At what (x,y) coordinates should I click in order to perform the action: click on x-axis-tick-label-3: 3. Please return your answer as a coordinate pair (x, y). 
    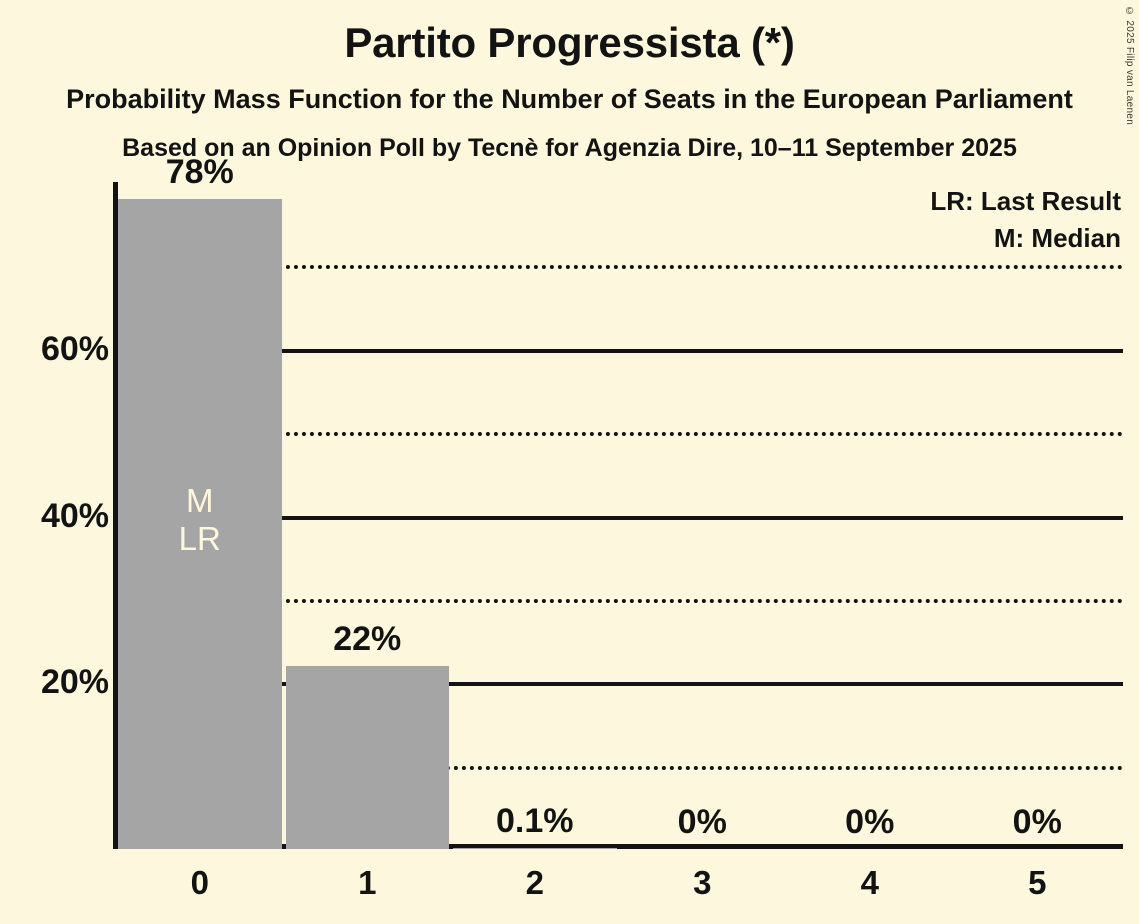
    Looking at the image, I should click on (702, 882).